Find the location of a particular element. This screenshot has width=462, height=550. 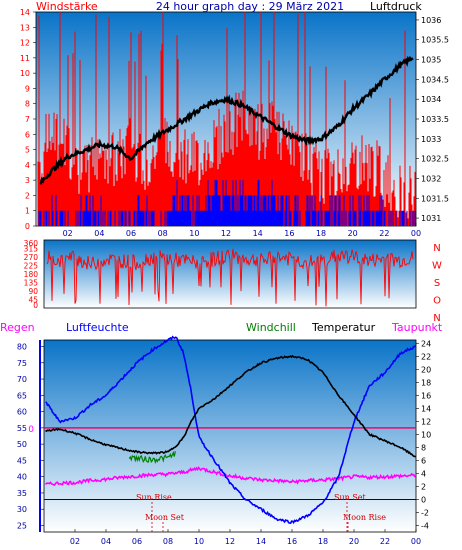

wind-y-tick: 8 is located at coordinates (27, 104).